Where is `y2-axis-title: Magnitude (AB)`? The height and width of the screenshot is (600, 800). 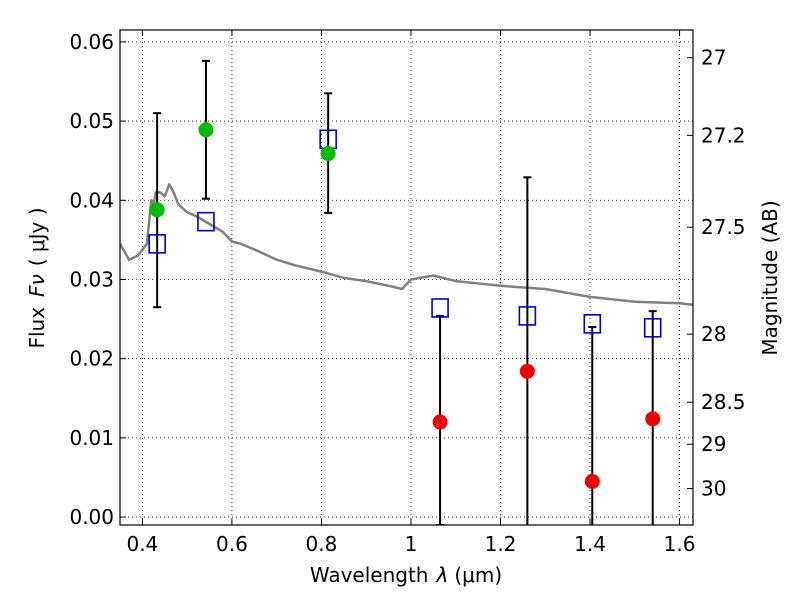
y2-axis-title: Magnitude (AB) is located at coordinates (770, 277).